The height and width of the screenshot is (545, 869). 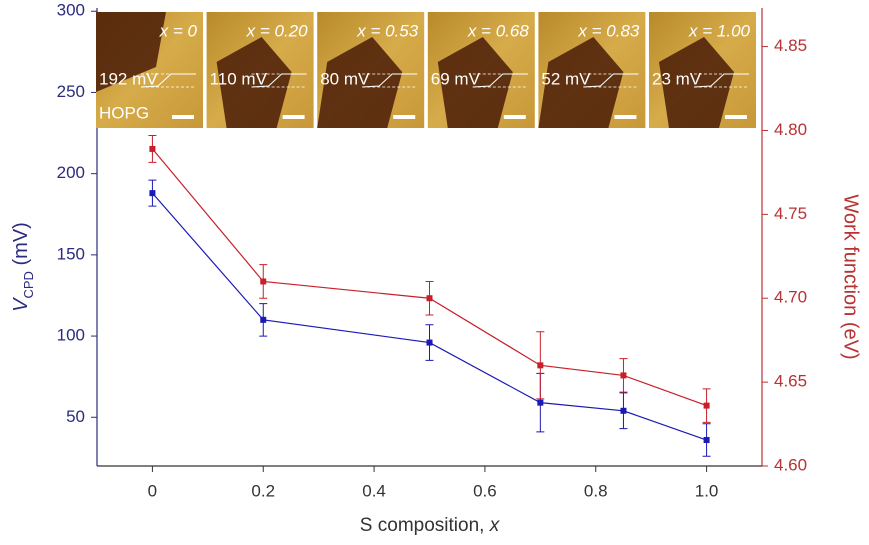 What do you see at coordinates (790, 213) in the screenshot?
I see `y2-tick-label: 4.75` at bounding box center [790, 213].